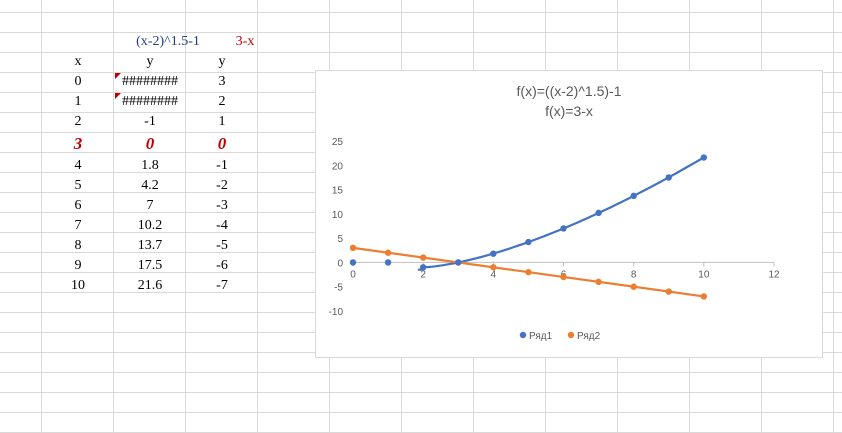 The image size is (842, 433). Describe the element at coordinates (150, 143) in the screenshot. I see `cell-y1: 0` at that location.